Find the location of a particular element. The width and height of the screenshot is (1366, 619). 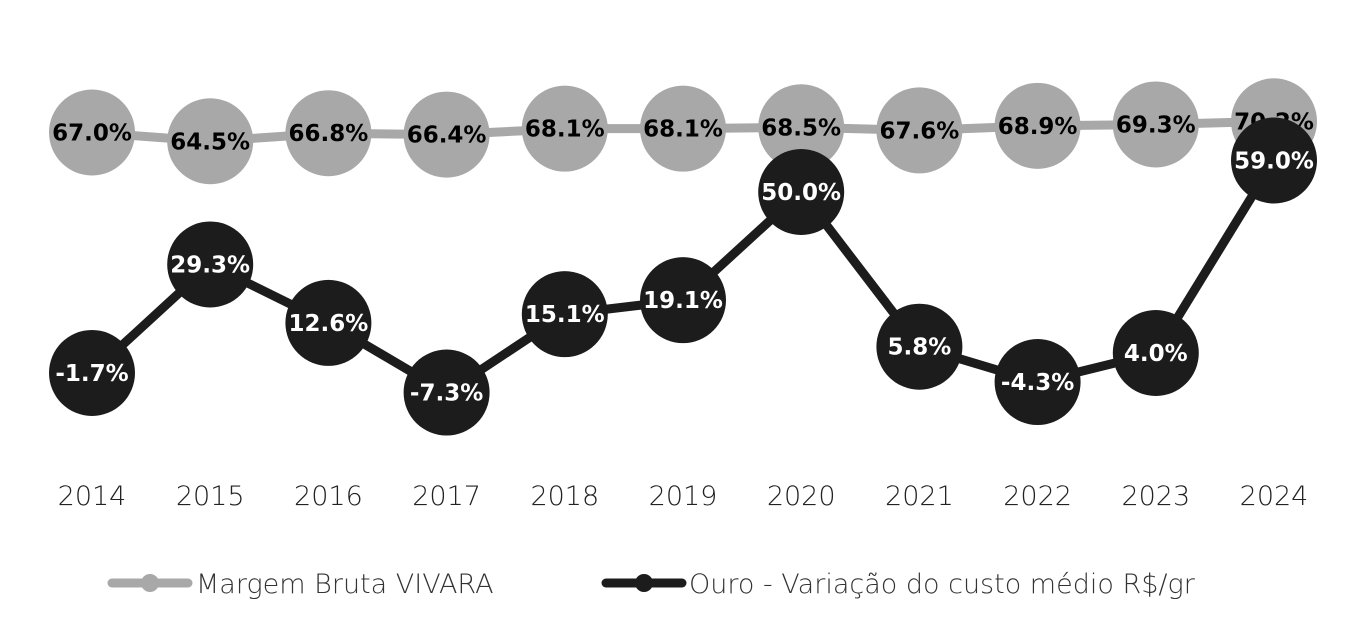

data-label: 69.3% is located at coordinates (1156, 125).